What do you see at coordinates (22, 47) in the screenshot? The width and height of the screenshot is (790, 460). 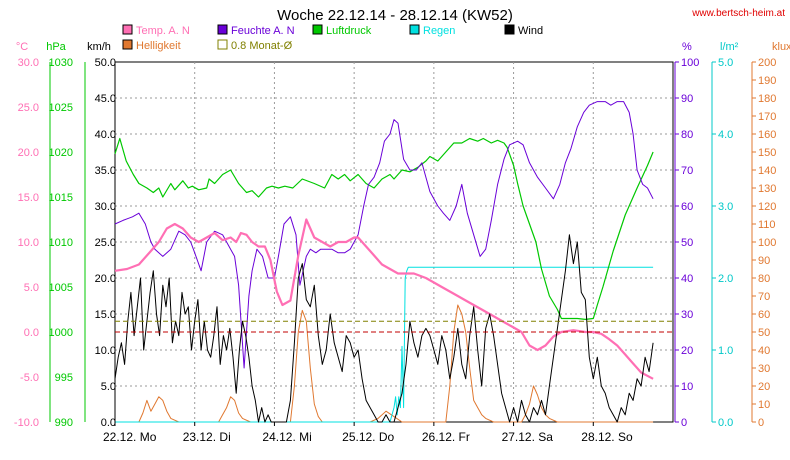 I see `axis-unit-label: °C` at bounding box center [22, 47].